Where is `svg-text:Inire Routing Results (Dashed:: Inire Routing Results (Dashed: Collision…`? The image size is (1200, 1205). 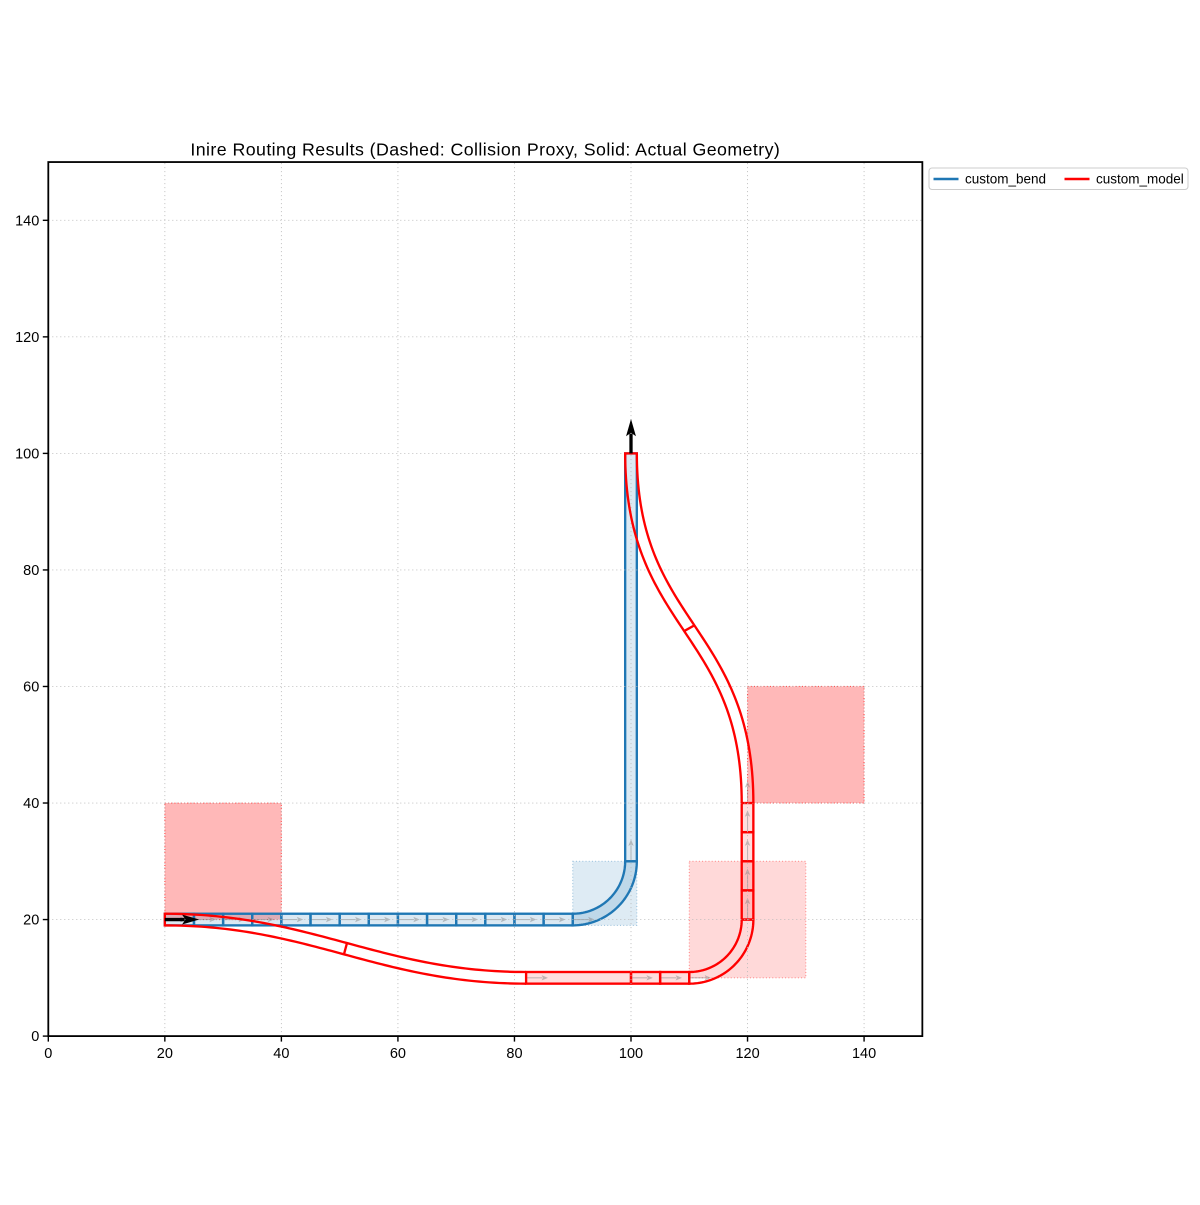 svg-text:Inire Routing Results (Dashed:: Inire Routing Results (Dashed: Collision… is located at coordinates (485, 150).